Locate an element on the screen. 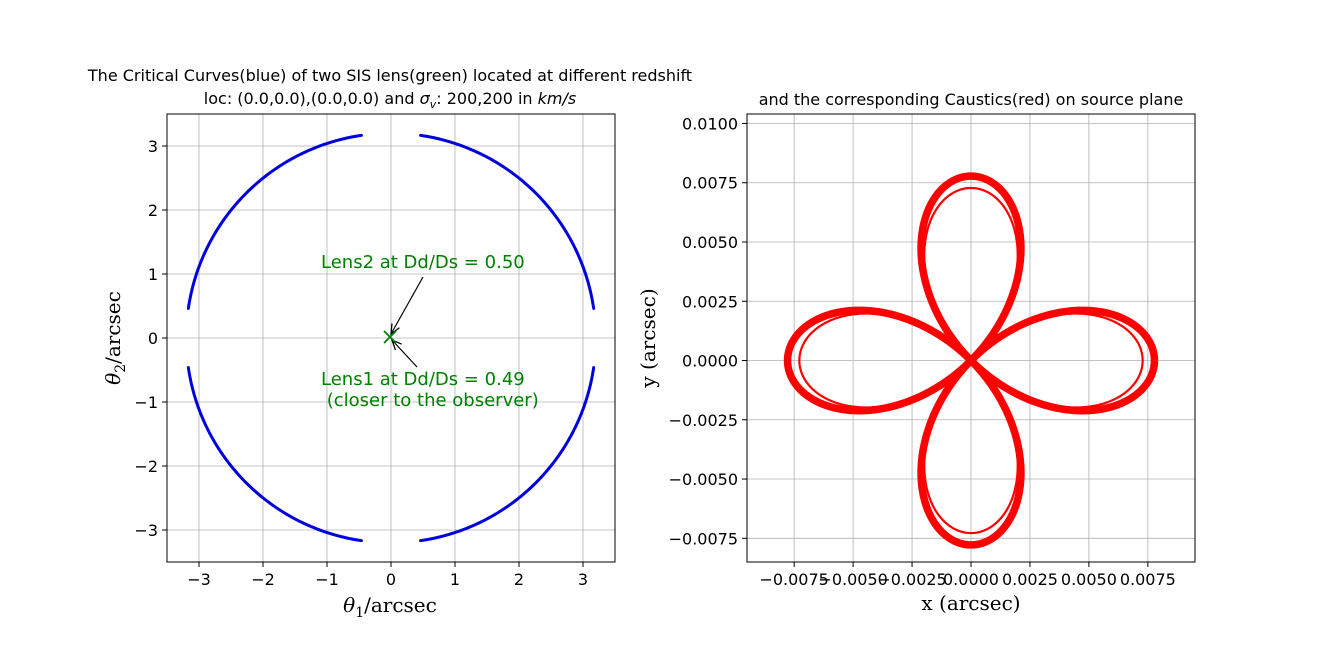  left-x-tick-label: 3 is located at coordinates (583, 579).